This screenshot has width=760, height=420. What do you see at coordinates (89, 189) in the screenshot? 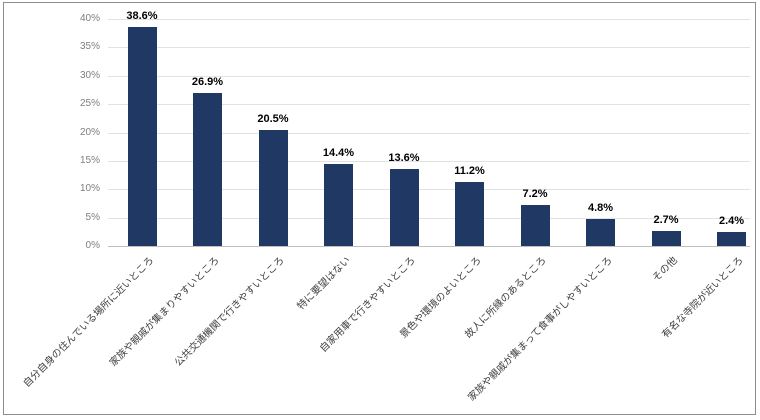
I see `y-axis-tick-label: 10%` at bounding box center [89, 189].